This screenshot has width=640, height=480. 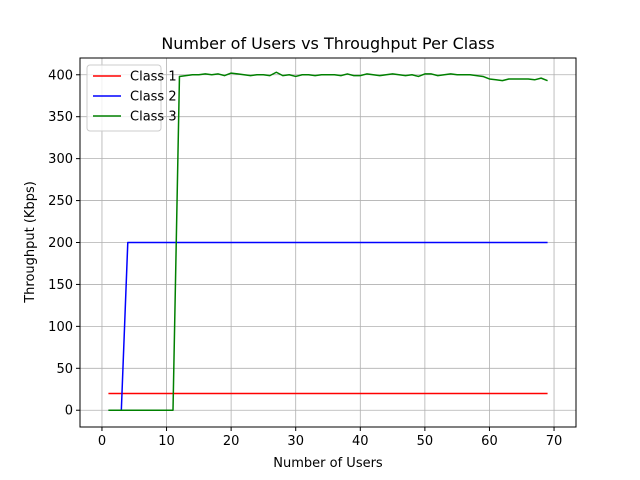 What do you see at coordinates (231, 441) in the screenshot?
I see `x-tick-label: 20` at bounding box center [231, 441].